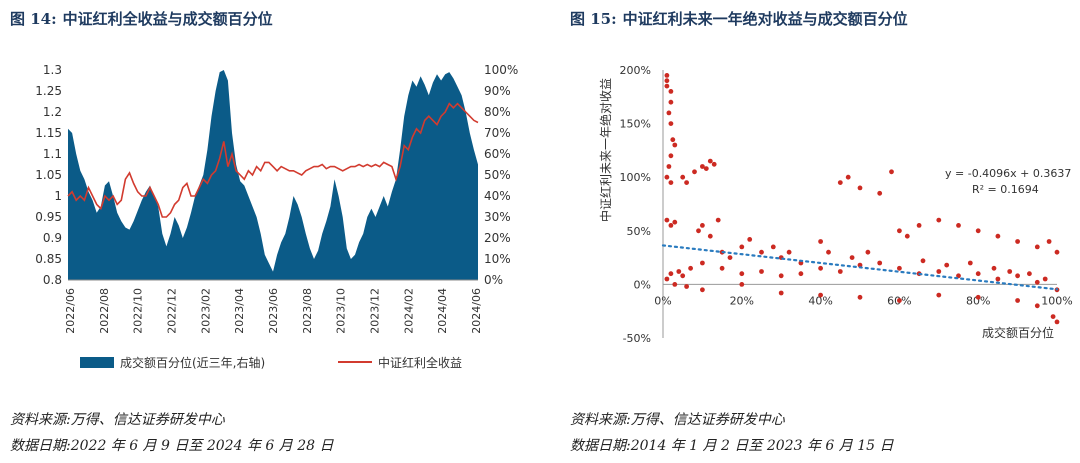 The image size is (1080, 463). What do you see at coordinates (639, 231) in the screenshot?
I see `scatter-y-tick-label: 50%` at bounding box center [639, 231].